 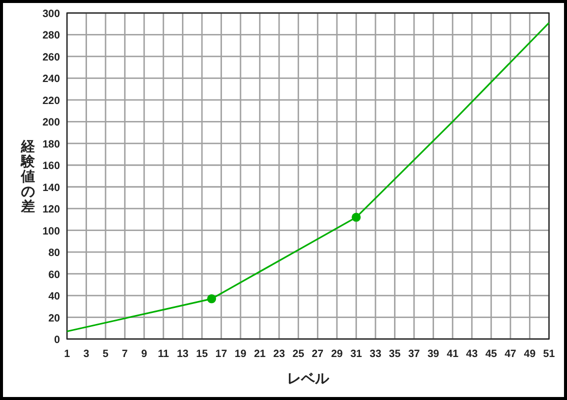 What do you see at coordinates (51, 14) in the screenshot?
I see `y-tick-label: 300` at bounding box center [51, 14].